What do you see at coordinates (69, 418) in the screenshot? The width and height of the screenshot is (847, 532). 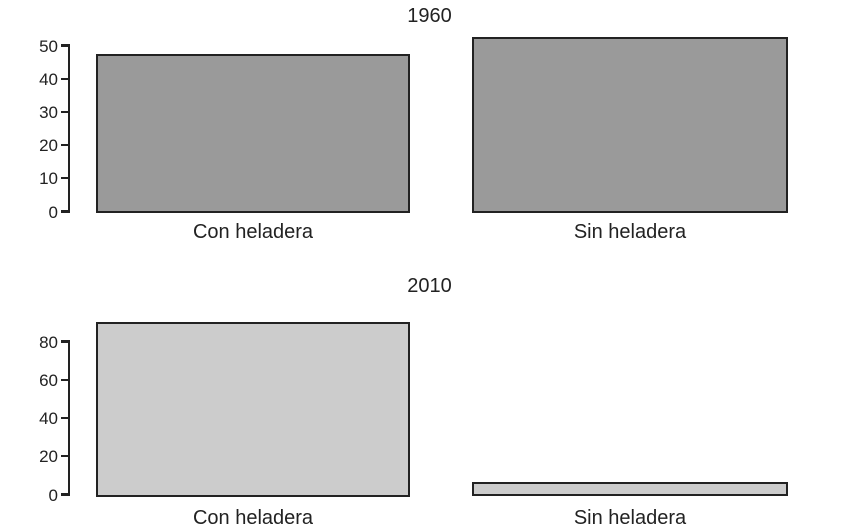 I see `y-axis-line-2010` at bounding box center [69, 418].